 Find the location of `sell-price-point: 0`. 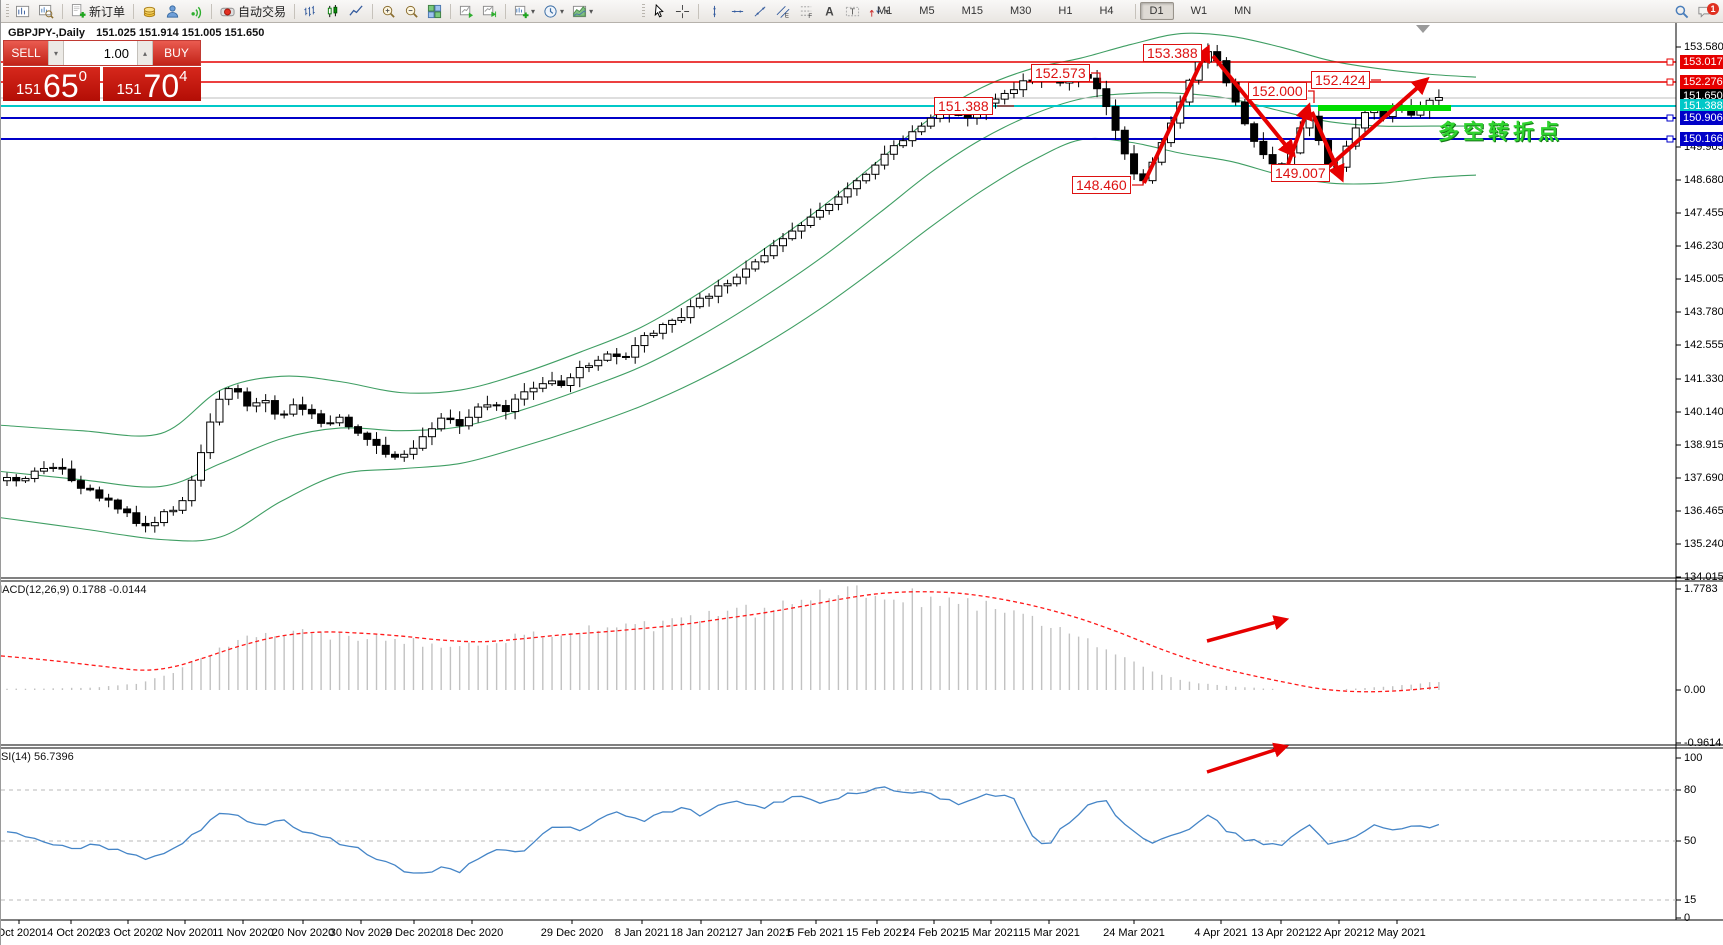

sell-price-point: 0 is located at coordinates (82, 76).